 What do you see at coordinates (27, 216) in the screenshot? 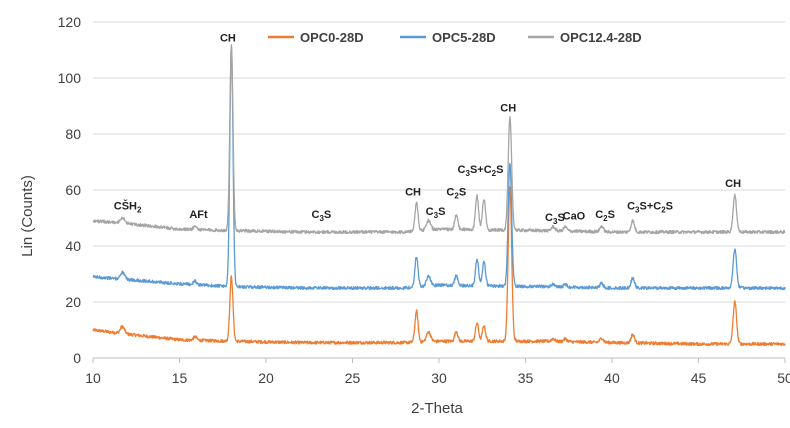
I see `y-axis-title: Lin (Counts)` at bounding box center [27, 216].